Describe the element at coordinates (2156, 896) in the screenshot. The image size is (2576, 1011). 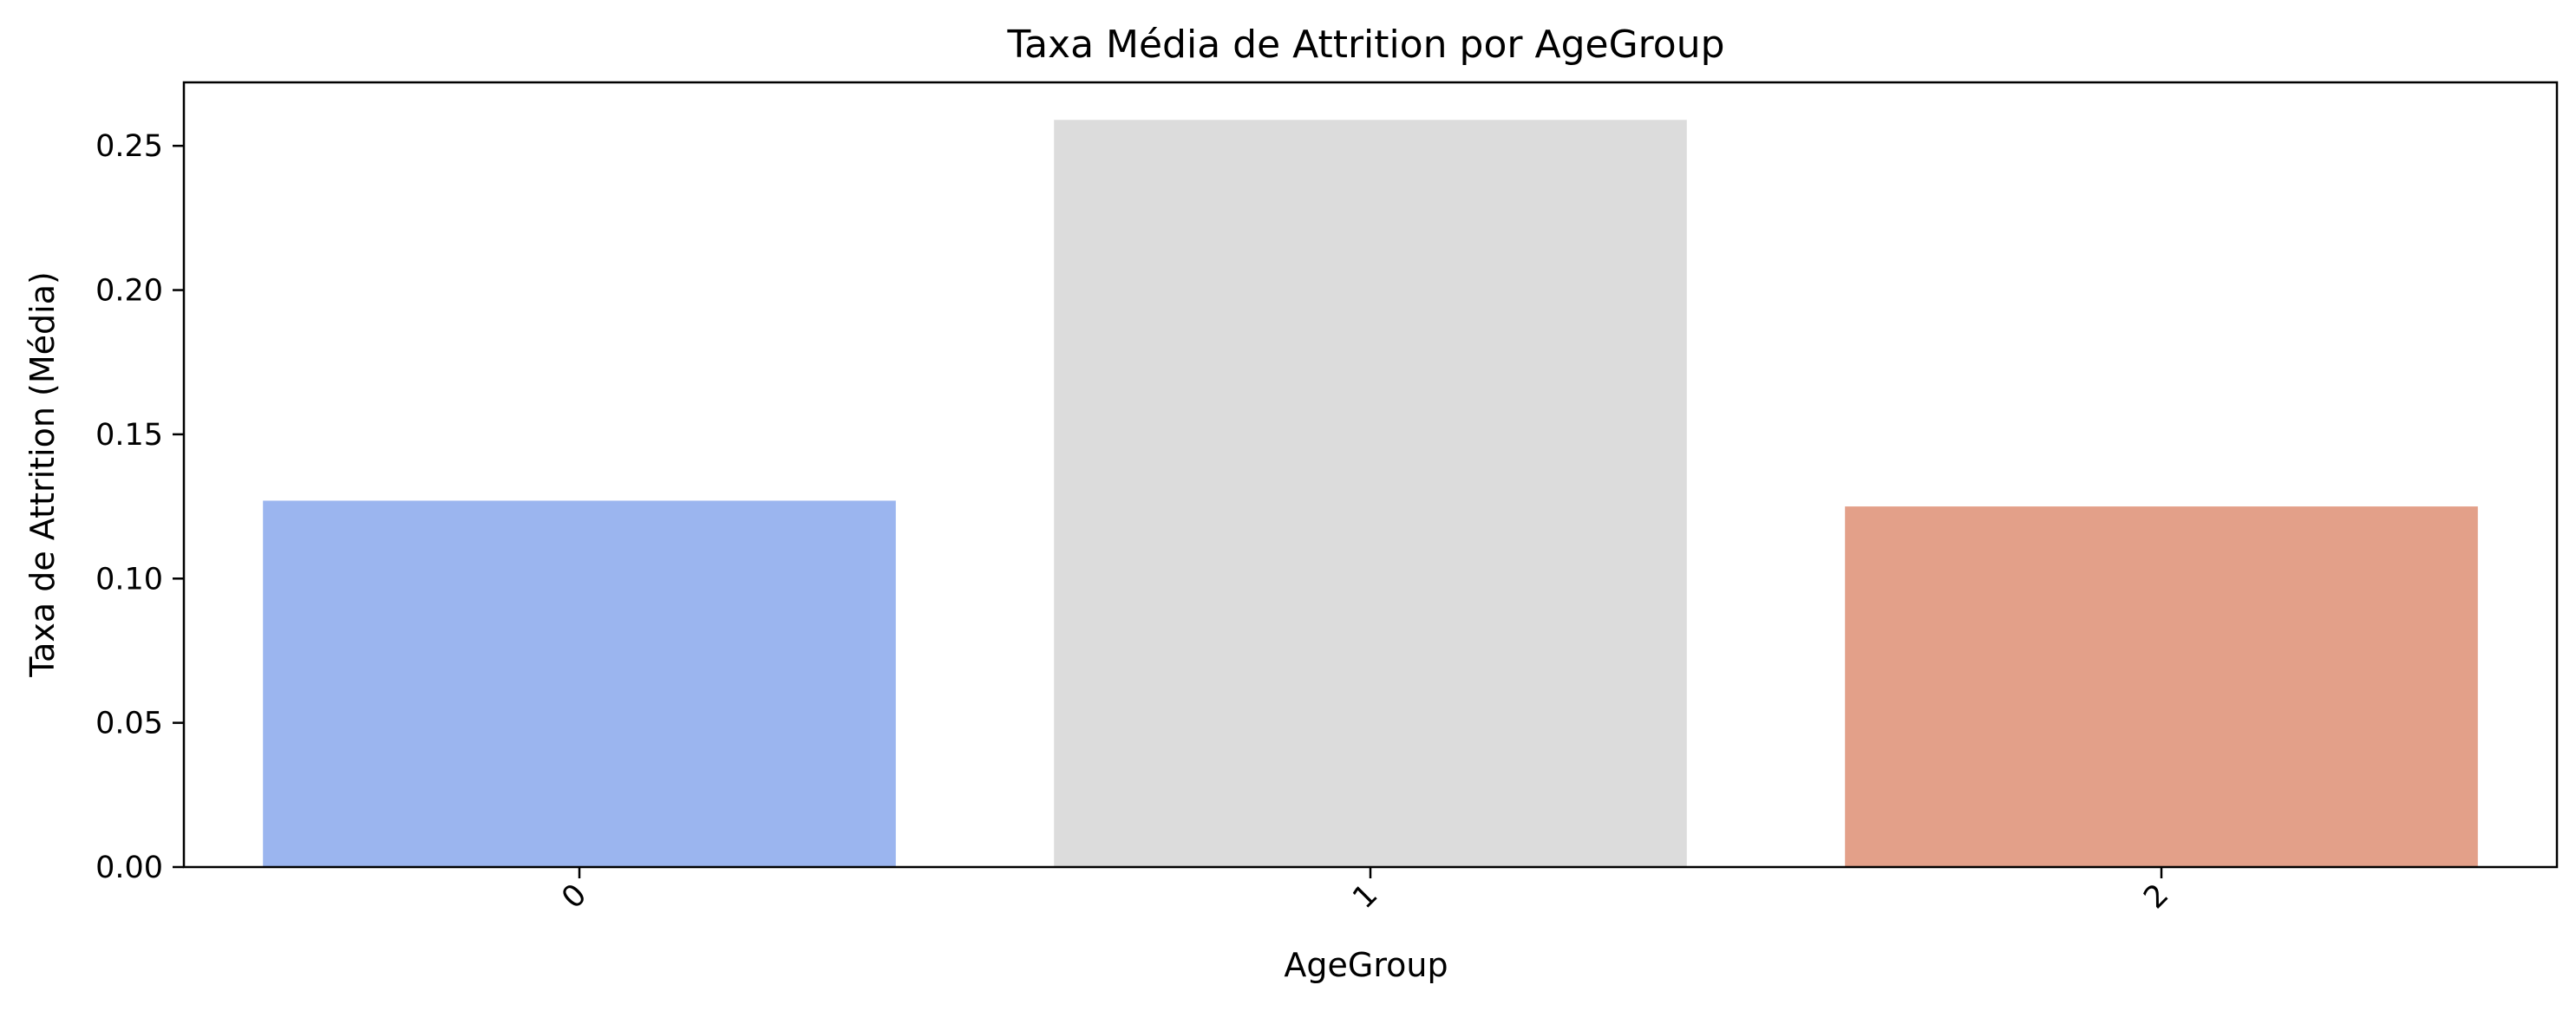
I see `x-tick-label: 2` at that location.